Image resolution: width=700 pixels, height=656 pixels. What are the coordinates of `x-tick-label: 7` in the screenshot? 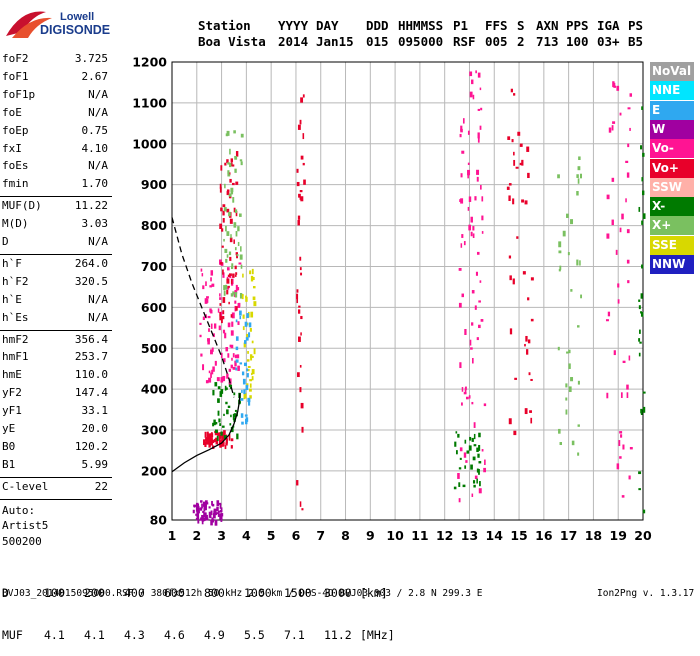 It's located at (320, 535).